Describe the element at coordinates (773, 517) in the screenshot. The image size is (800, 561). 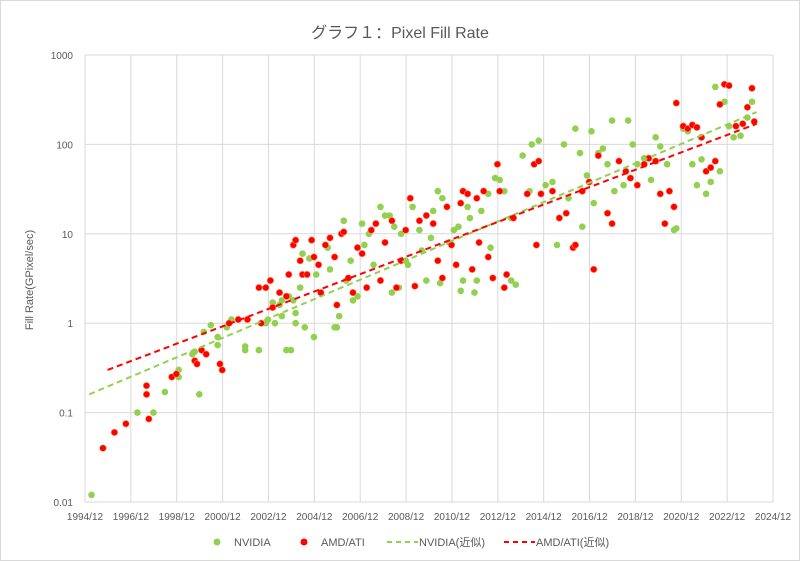
I see `x-tick-label: 2024/12` at that location.